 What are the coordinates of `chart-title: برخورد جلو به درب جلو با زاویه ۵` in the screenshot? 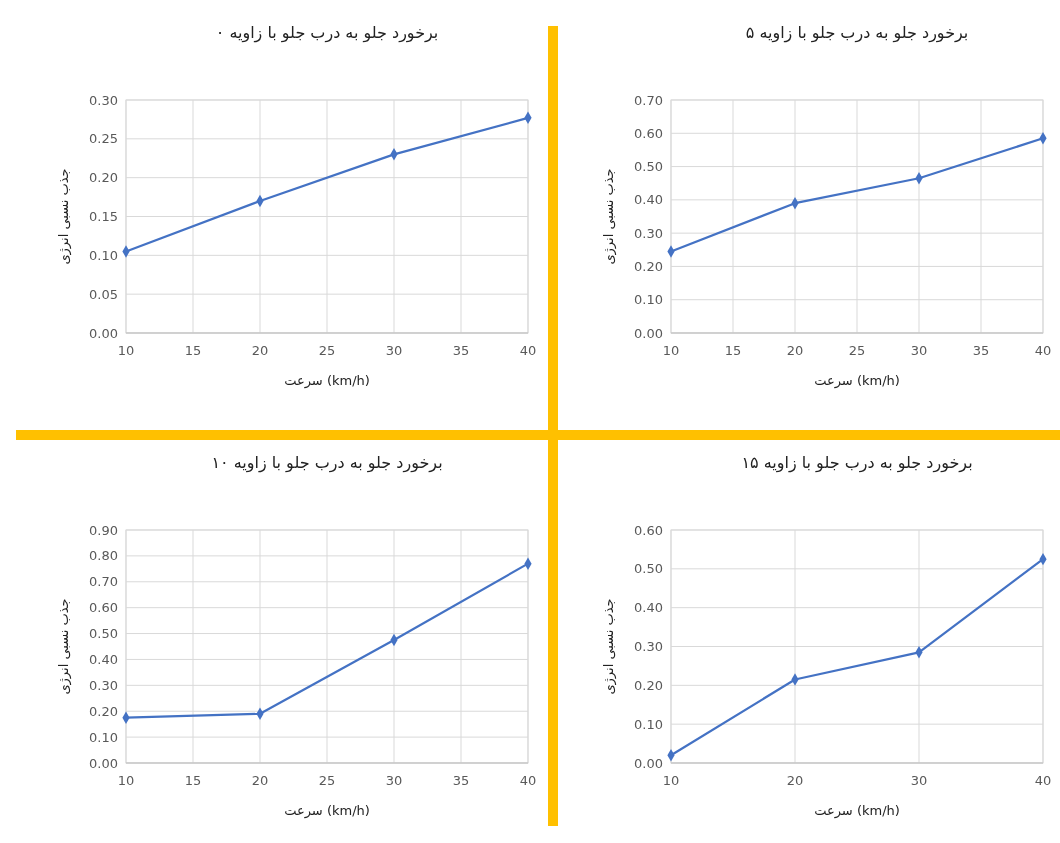 It's located at (857, 33).